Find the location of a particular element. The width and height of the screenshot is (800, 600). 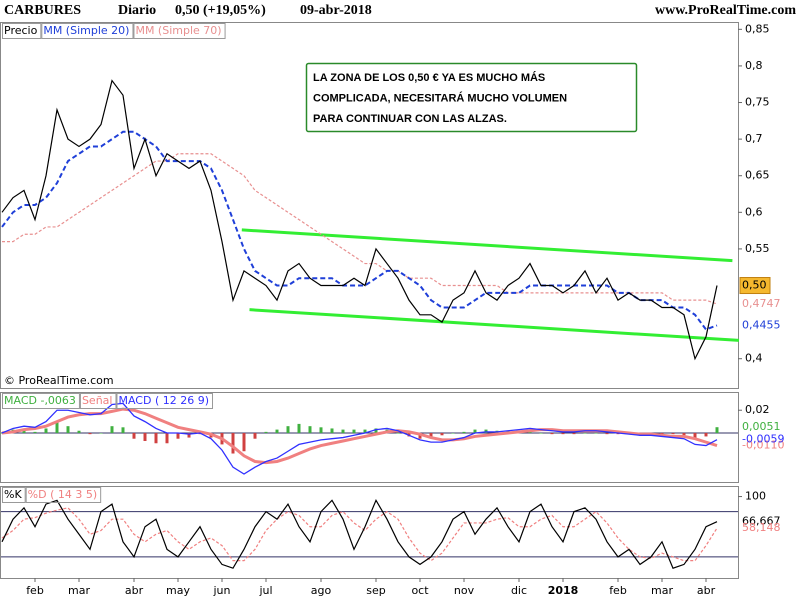

x-tick-label: jun is located at coordinates (222, 590).